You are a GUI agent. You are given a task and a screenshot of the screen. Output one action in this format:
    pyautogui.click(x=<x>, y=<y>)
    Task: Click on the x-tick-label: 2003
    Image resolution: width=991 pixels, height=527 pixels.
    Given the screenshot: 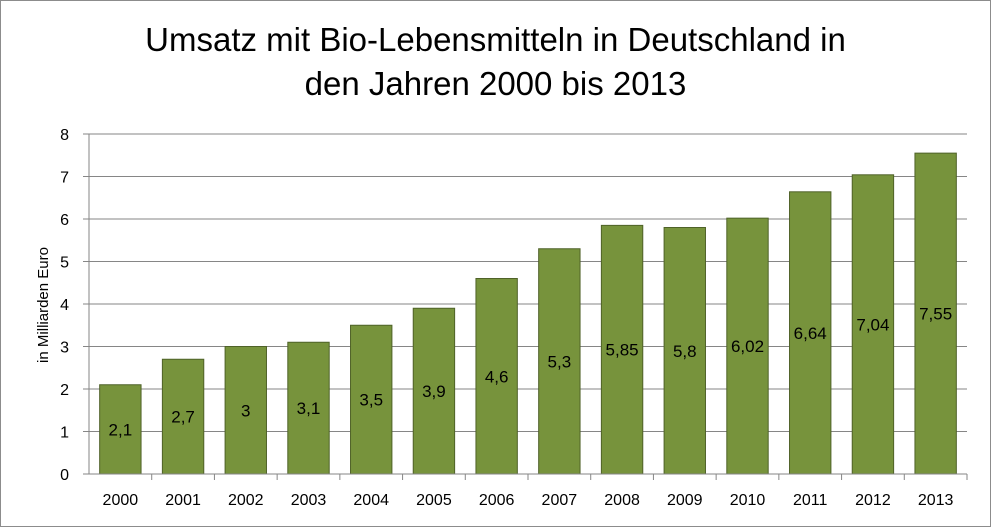 What is the action you would take?
    pyautogui.click(x=309, y=500)
    